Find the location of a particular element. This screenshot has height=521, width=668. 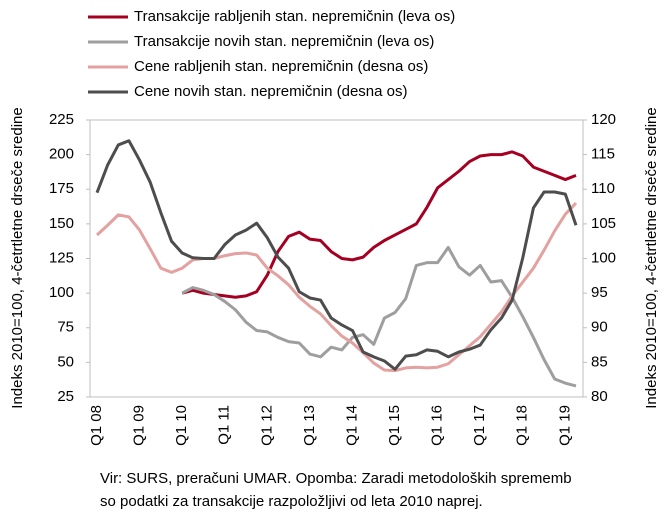

y-tick-label: 125 is located at coordinates (61, 257).